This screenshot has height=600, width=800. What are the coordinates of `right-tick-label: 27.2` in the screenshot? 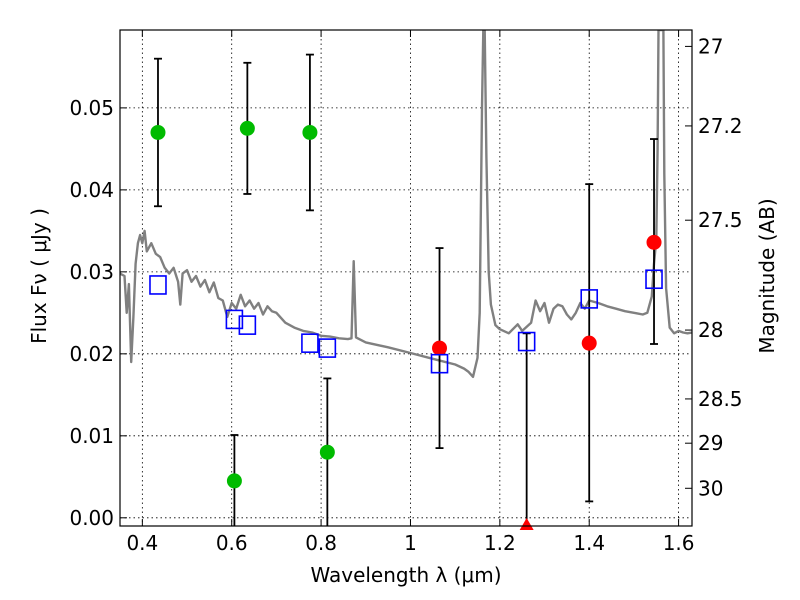 It's located at (720, 126).